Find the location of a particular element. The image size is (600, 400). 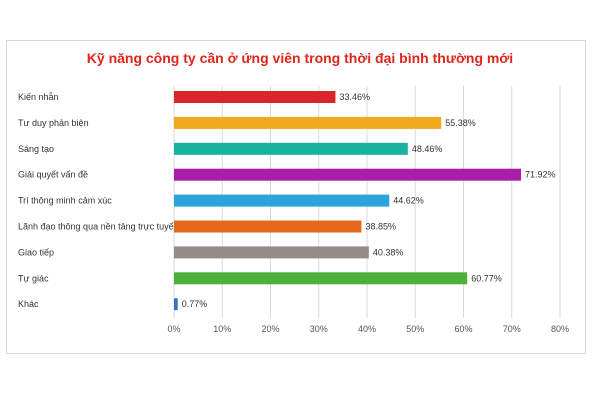

x-tick-label: 40% is located at coordinates (367, 329).